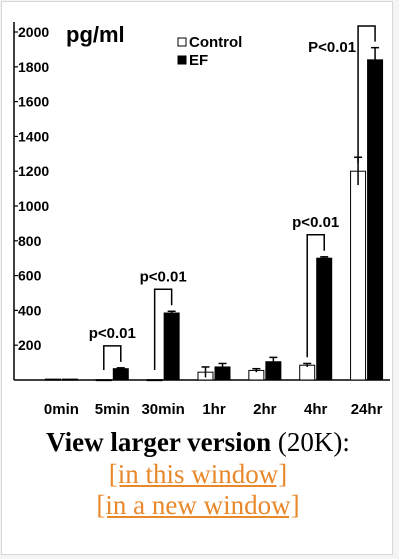 This screenshot has height=559, width=399. I want to click on view-larger-label: View larger version, so click(159, 442).